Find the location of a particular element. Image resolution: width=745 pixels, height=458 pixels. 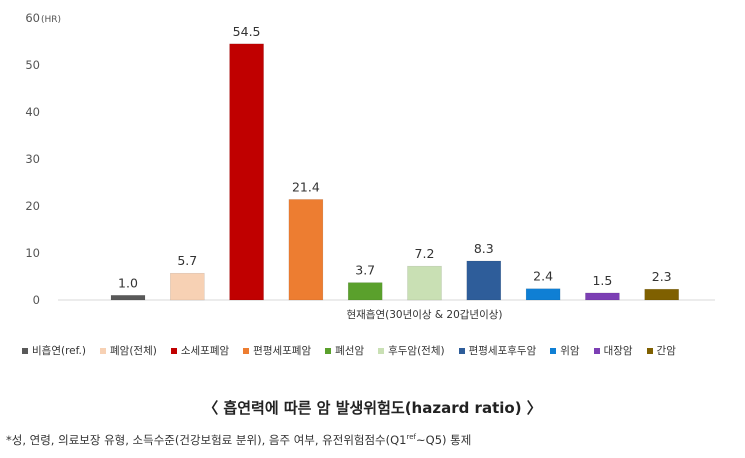

legend-label: 후두암(전체) is located at coordinates (416, 351).